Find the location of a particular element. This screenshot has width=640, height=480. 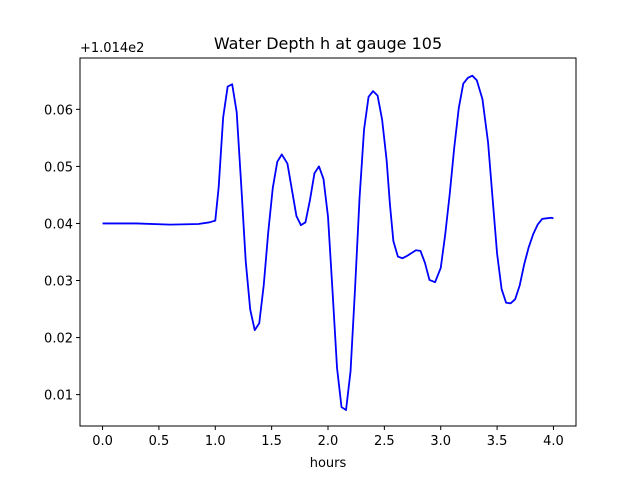

x-tick-label: 2.5 is located at coordinates (384, 441).